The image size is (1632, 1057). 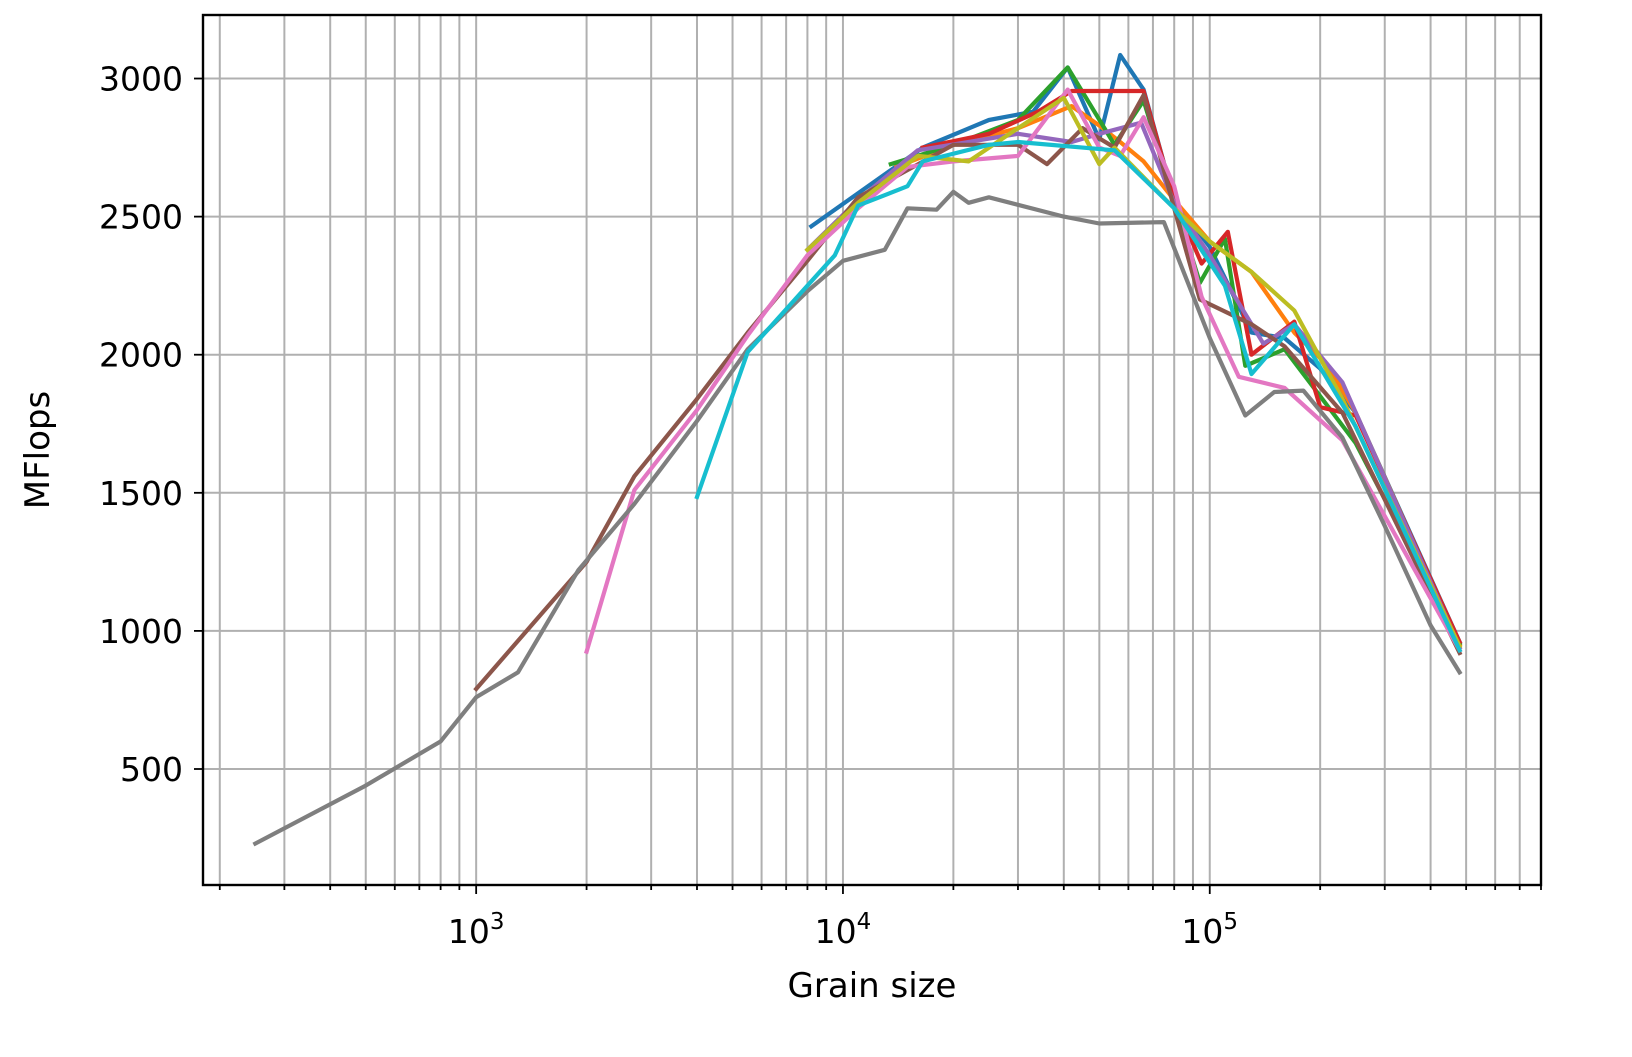 What do you see at coordinates (141, 355) in the screenshot?
I see `y-tick-label: 2000` at bounding box center [141, 355].